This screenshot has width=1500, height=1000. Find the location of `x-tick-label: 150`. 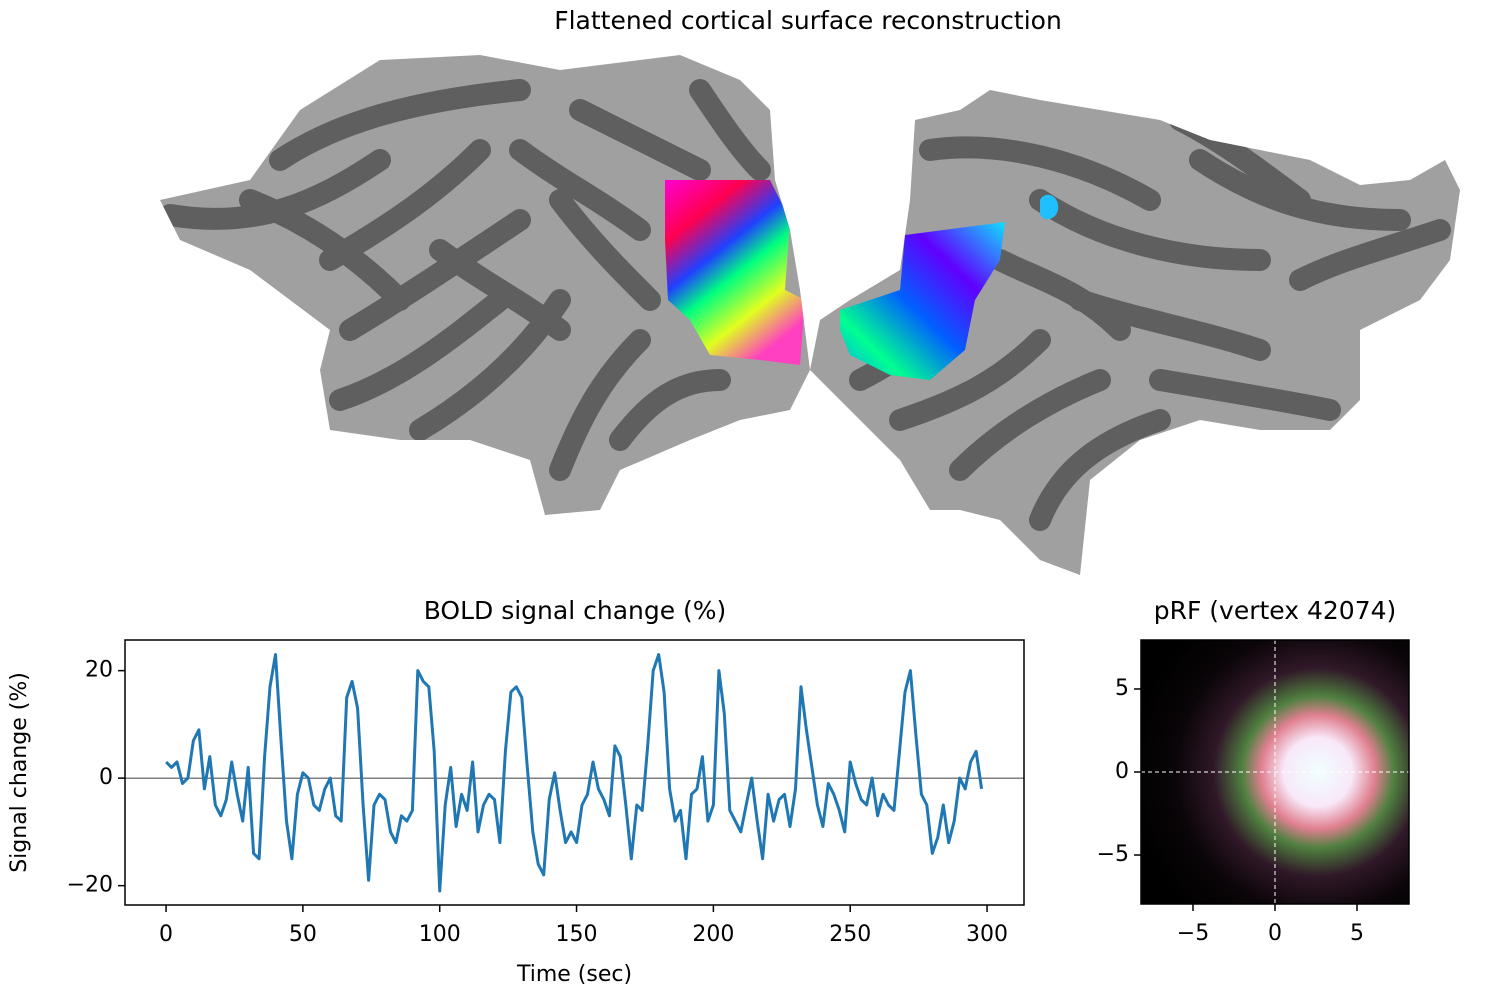

x-tick-label: 150 is located at coordinates (577, 934).